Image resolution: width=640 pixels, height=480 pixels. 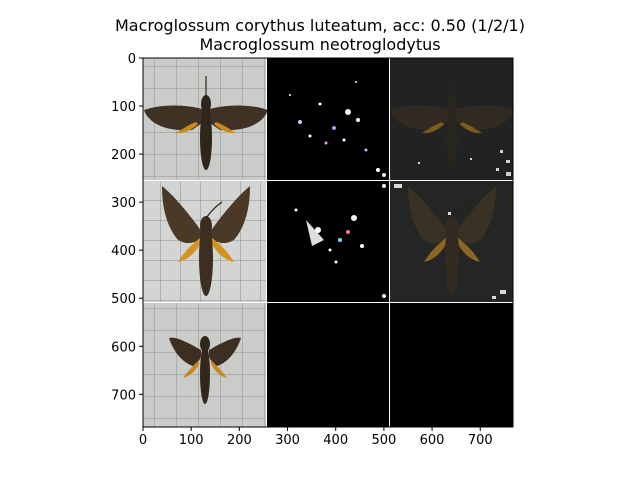 I want to click on panel-r3-c2-black, so click(x=328, y=365).